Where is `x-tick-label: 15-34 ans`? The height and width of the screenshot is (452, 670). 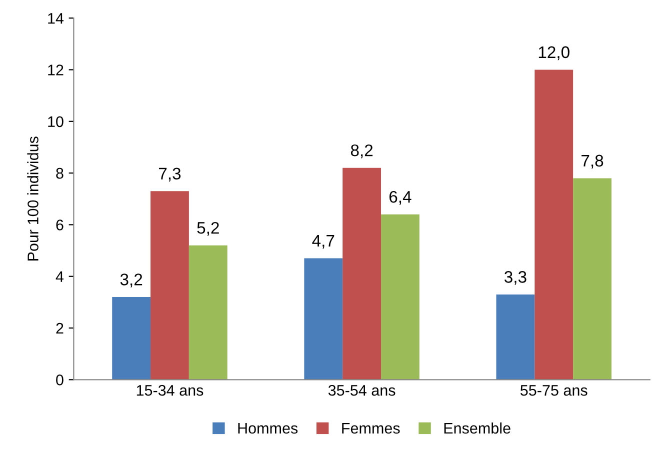
x-tick-label: 15-34 ans is located at coordinates (170, 390).